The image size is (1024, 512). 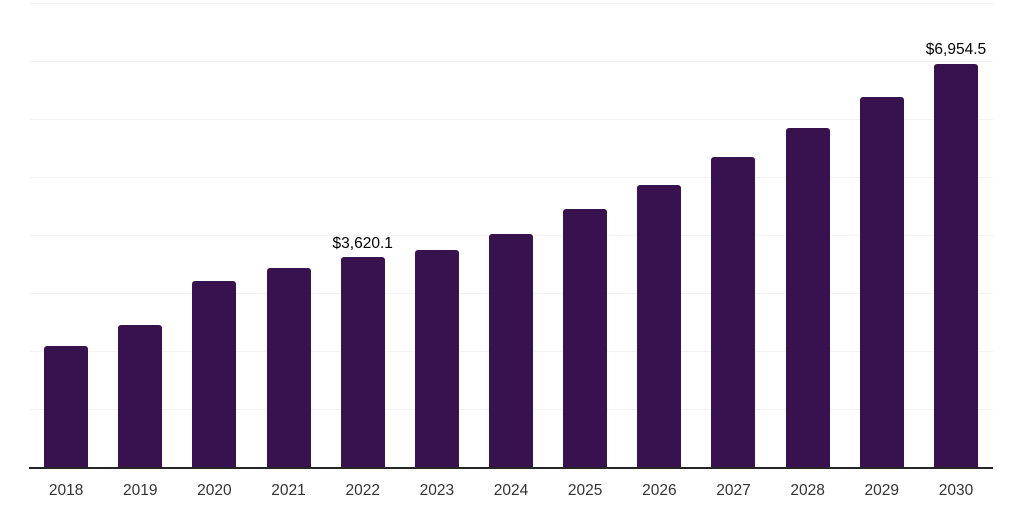 I want to click on x-tick-label-2023: 2023, so click(x=437, y=490).